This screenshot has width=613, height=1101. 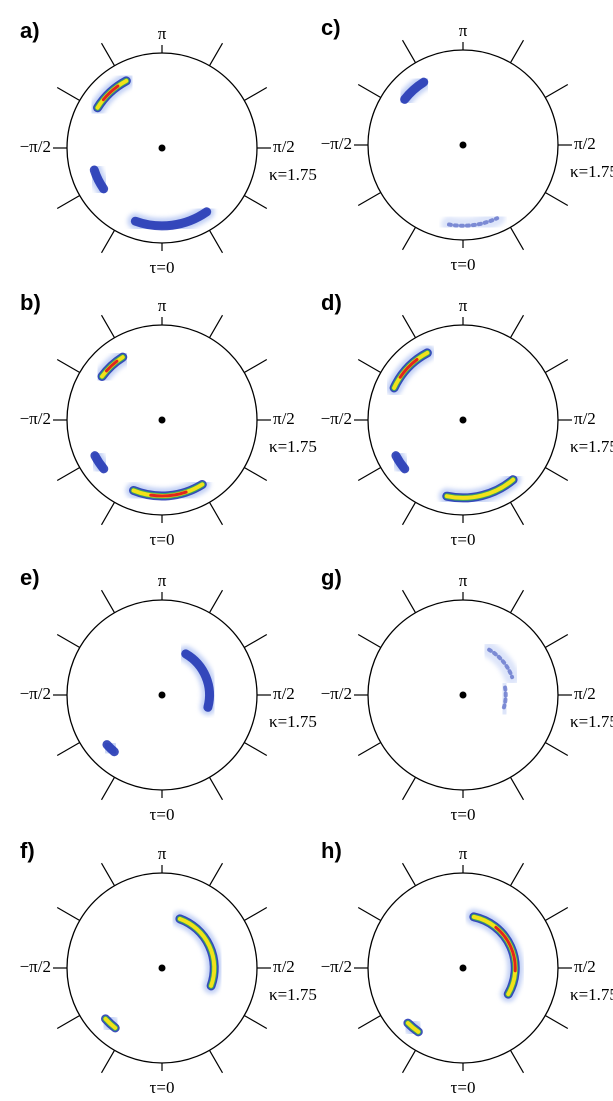 I want to click on polar-panel: c) π −π/2 π/2 κ=1.75 τ=0, so click(x=467, y=144).